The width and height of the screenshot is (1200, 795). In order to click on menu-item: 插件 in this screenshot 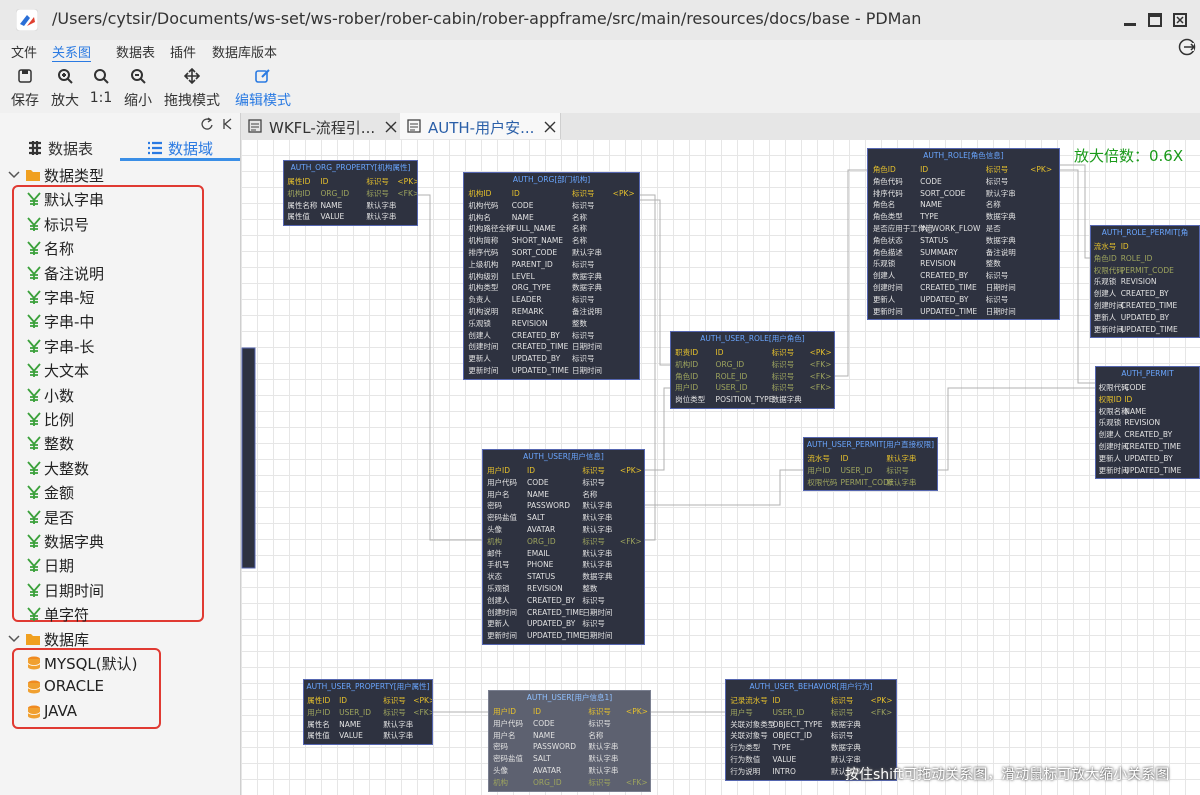, I will do `click(183, 53)`.